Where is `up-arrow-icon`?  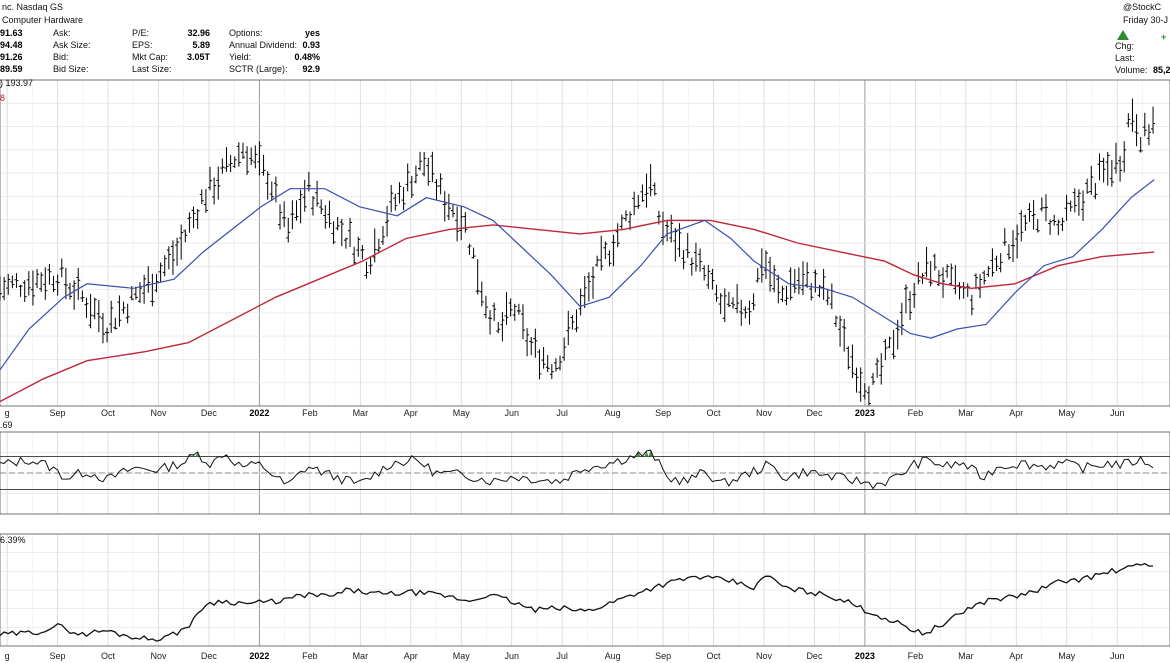 up-arrow-icon is located at coordinates (1123, 35).